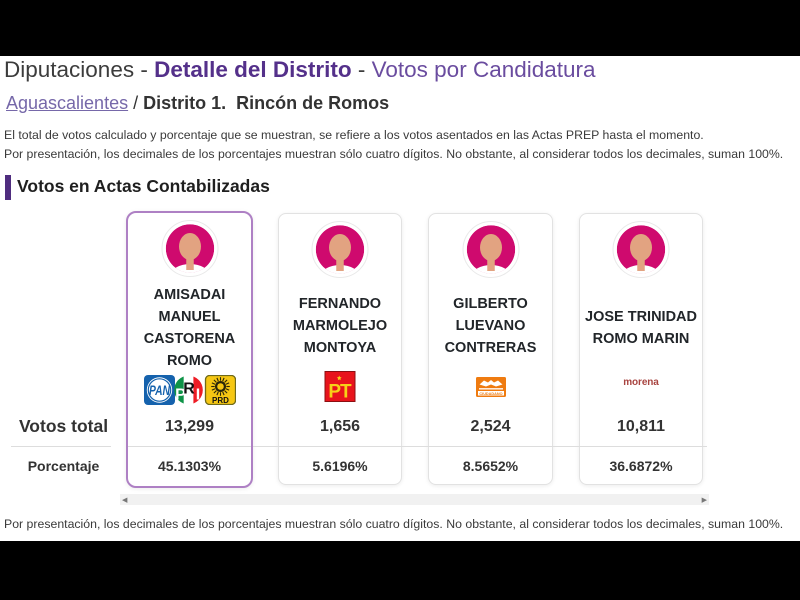  I want to click on svg-text: PAN, so click(159, 390).